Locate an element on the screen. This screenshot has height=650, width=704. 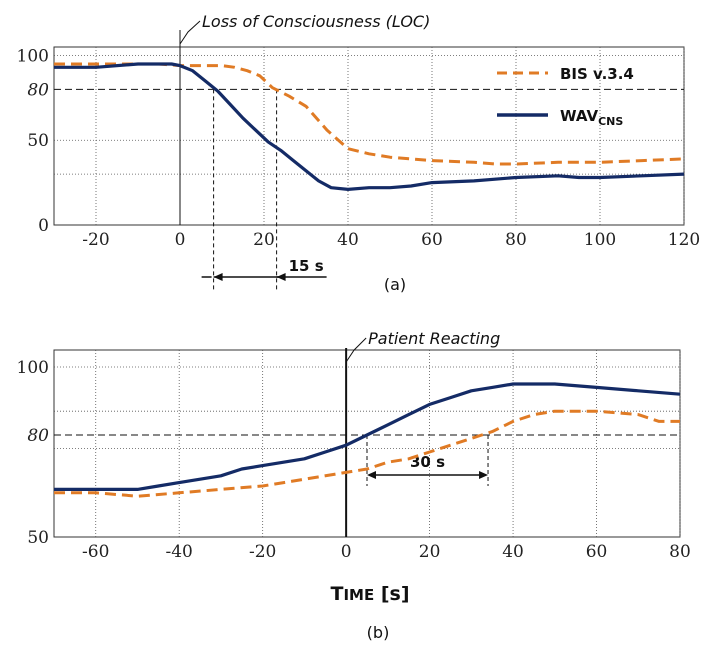
chart-a-x-ticks: -20 0 20 40 60 80 100 120 is located at coordinates (391, 240).